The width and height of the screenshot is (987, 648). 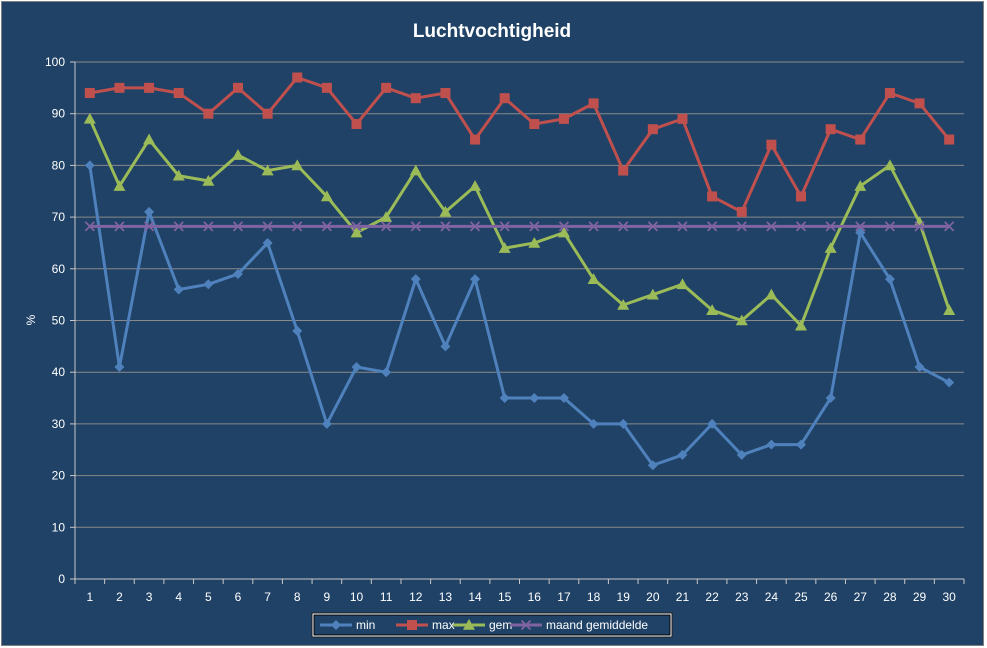 I want to click on x-tick-label: 21, so click(x=683, y=597).